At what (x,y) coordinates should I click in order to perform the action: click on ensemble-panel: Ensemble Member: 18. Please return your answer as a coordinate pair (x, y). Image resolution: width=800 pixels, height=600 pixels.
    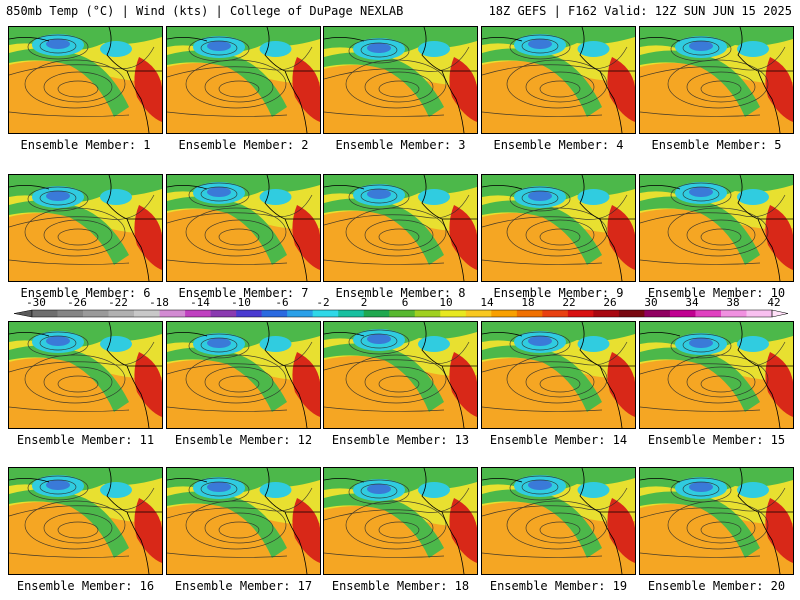
    Looking at the image, I should click on (400, 530).